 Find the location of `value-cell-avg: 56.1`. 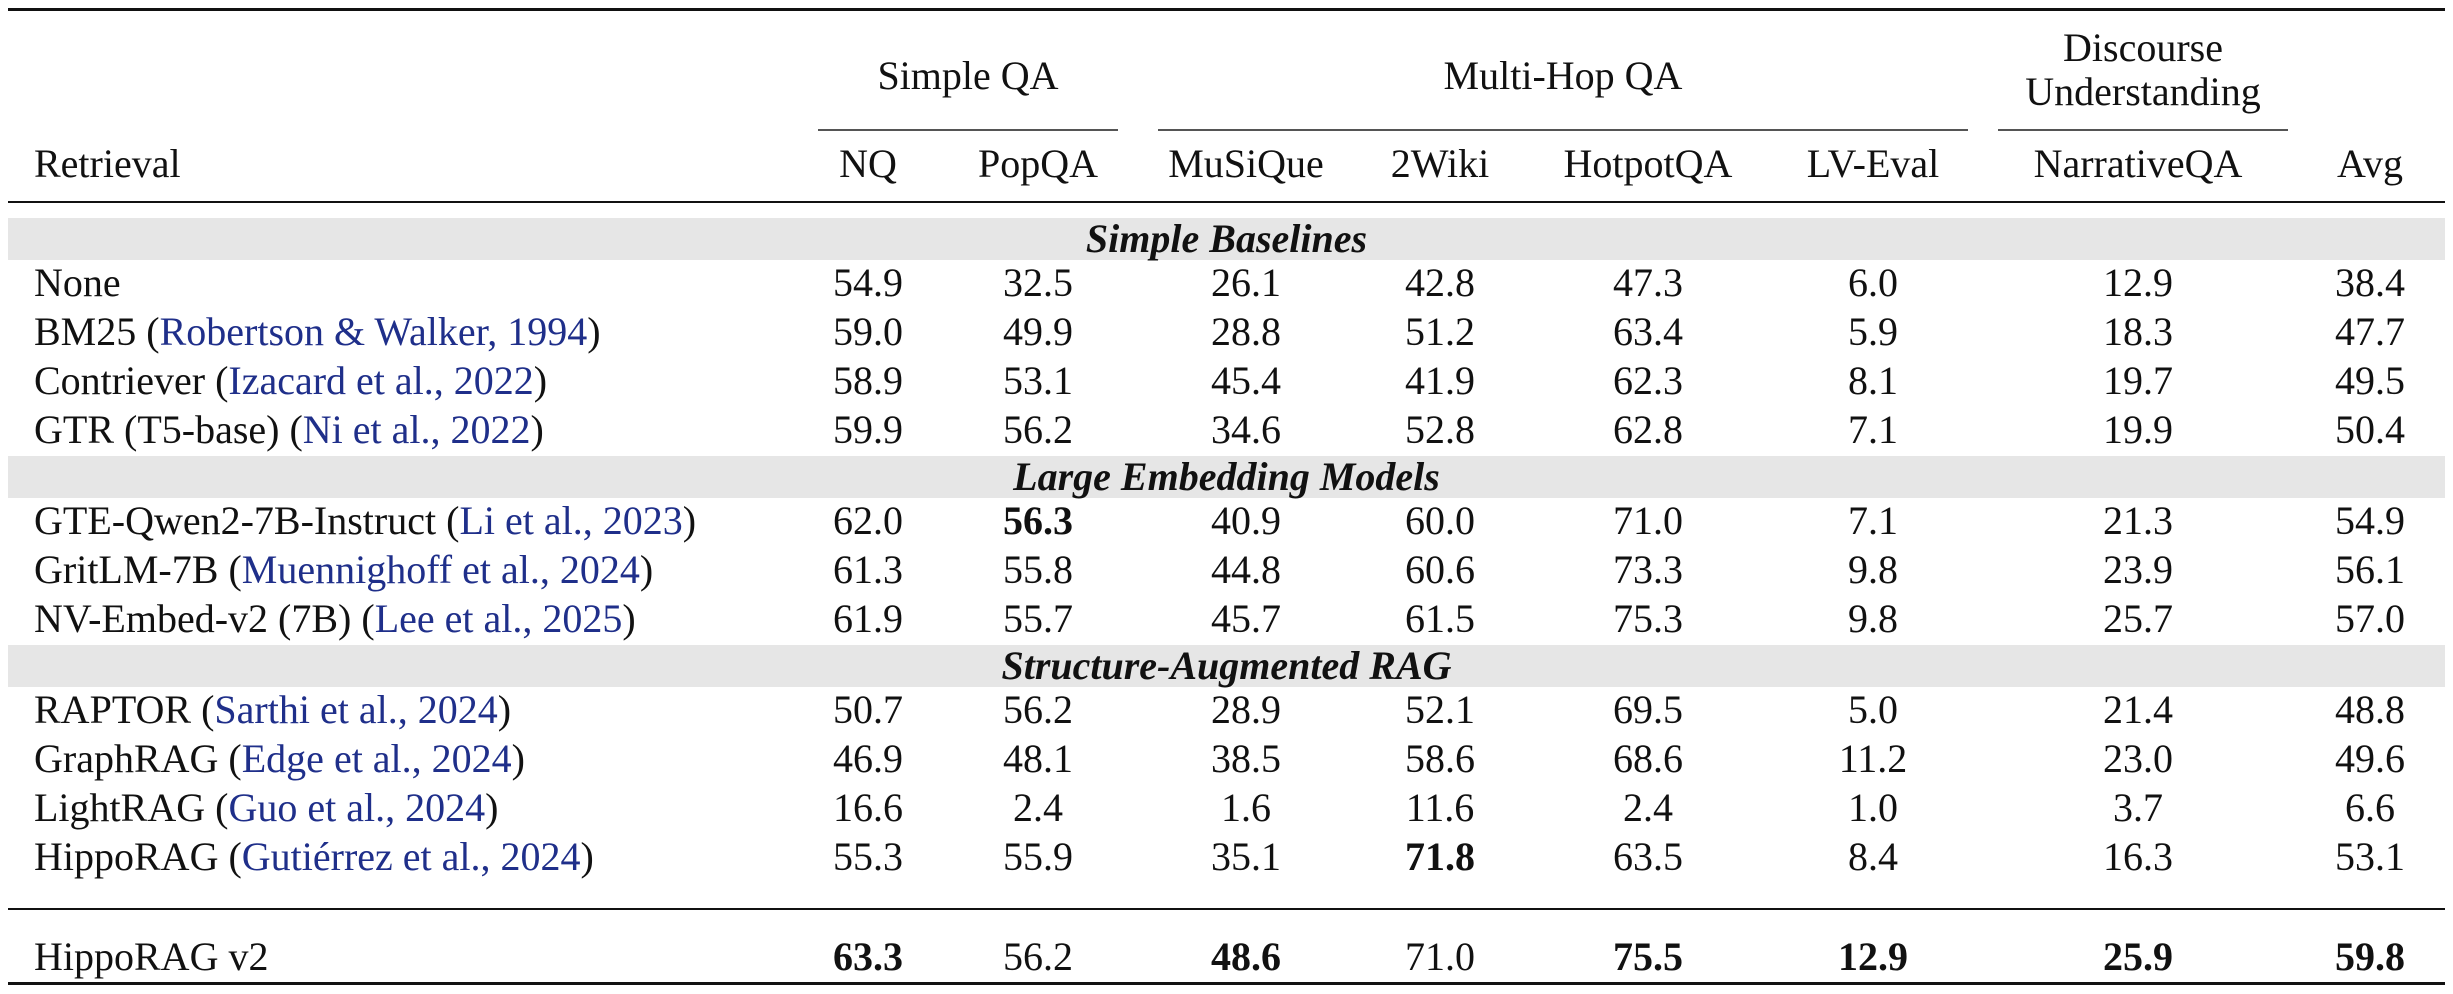

value-cell-avg: 56.1 is located at coordinates (2370, 569).